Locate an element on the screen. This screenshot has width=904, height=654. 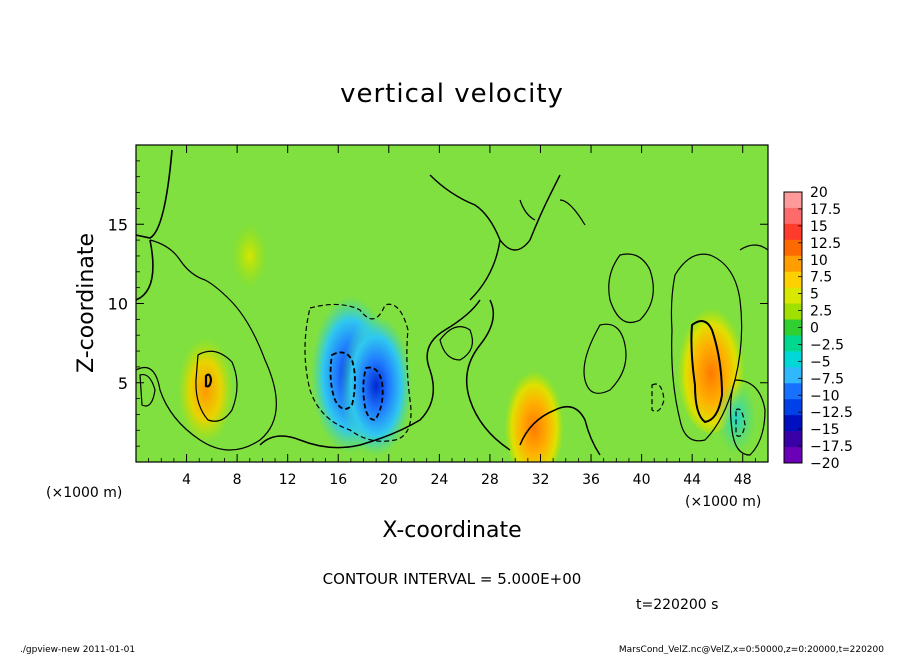
y-tick-label: 15 is located at coordinates (118, 224).